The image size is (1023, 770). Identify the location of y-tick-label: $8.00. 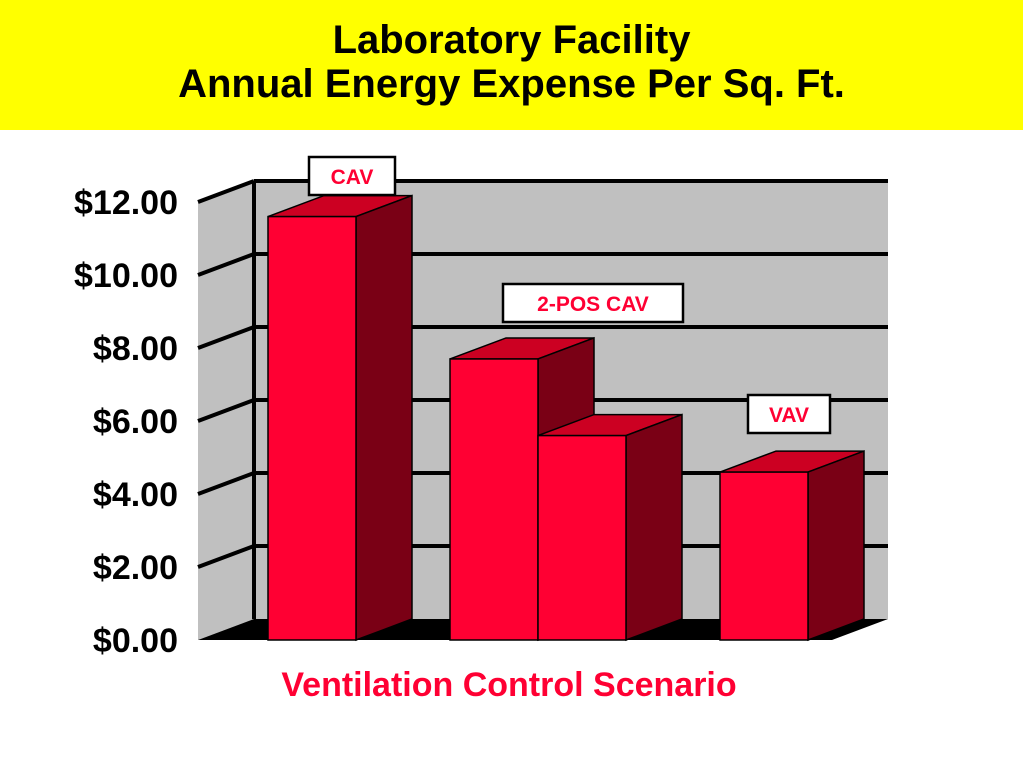
(135, 349).